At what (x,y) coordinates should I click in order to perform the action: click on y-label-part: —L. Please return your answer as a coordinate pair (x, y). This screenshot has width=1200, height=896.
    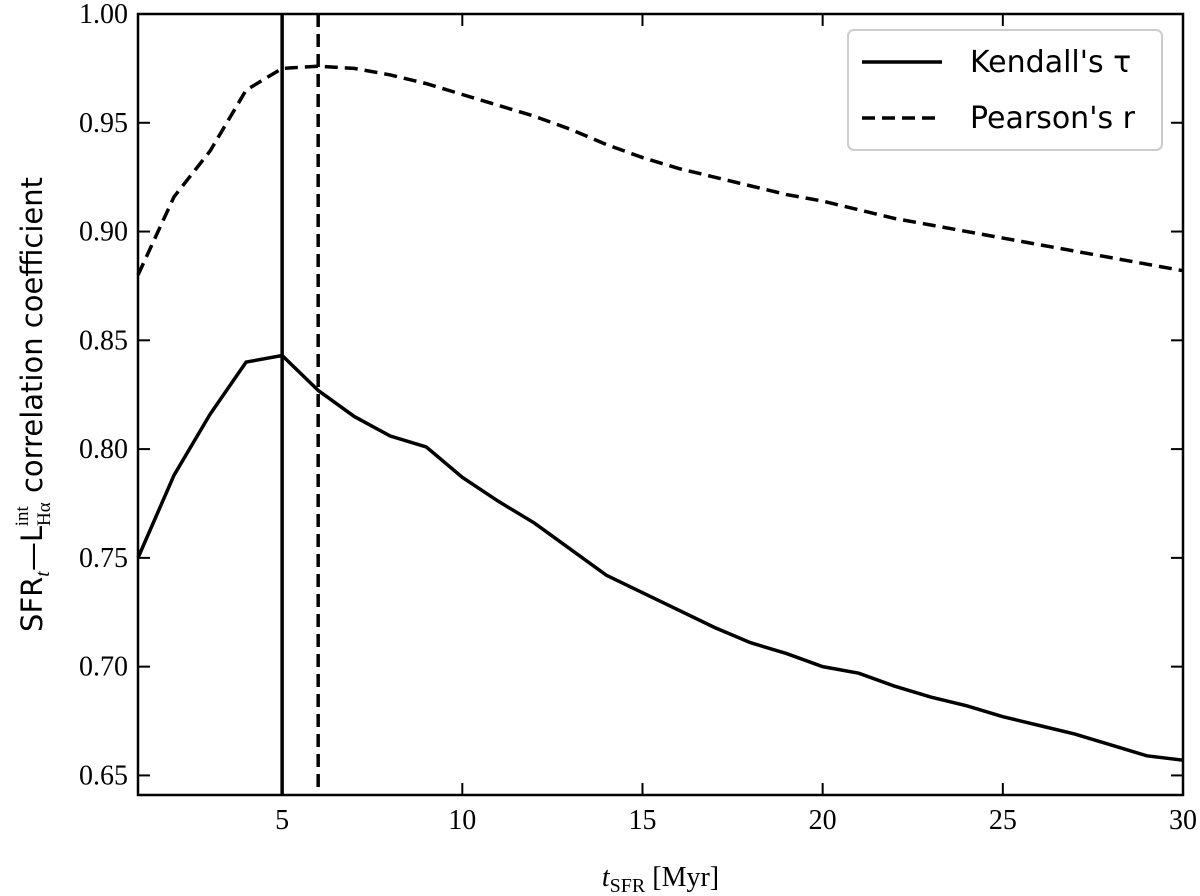
    Looking at the image, I should click on (32, 548).